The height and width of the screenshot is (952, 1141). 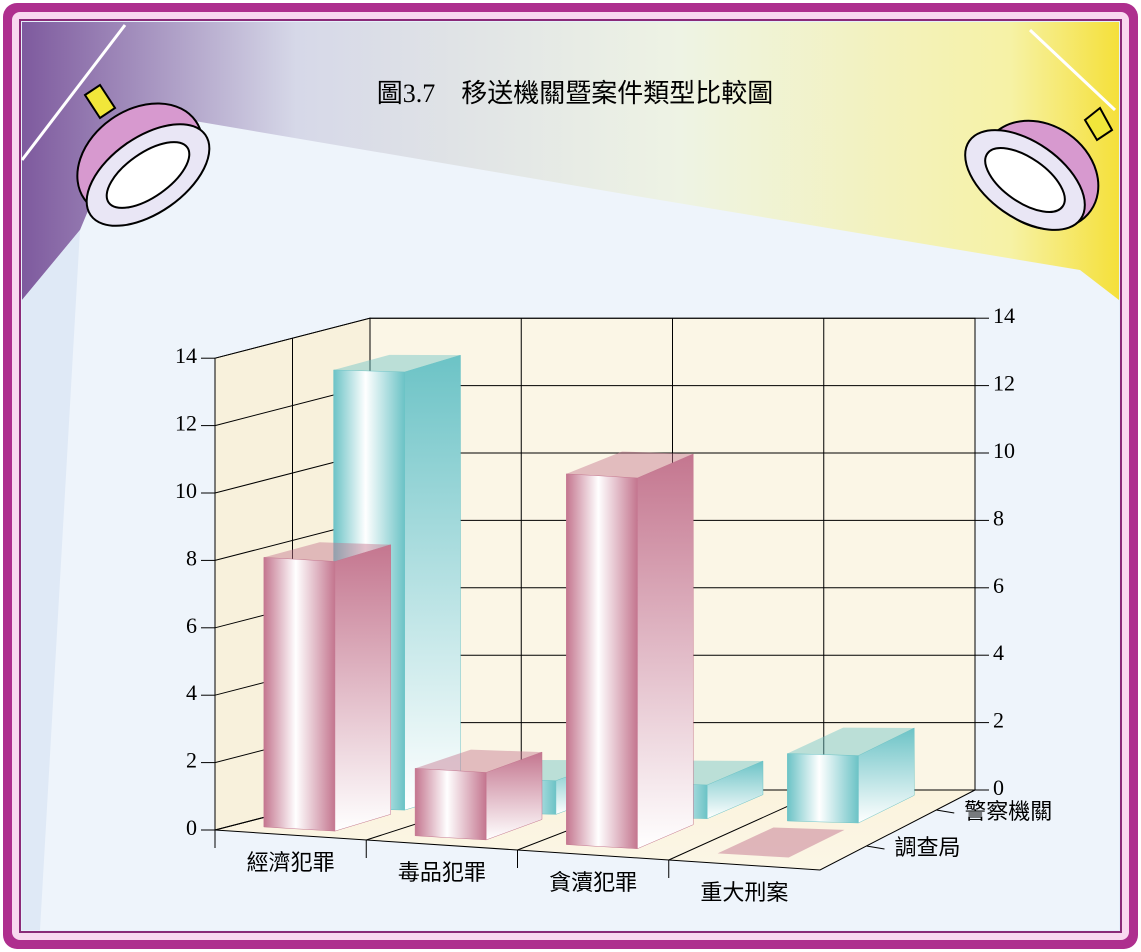 What do you see at coordinates (998, 517) in the screenshot?
I see `y2-tick-label: 8` at bounding box center [998, 517].